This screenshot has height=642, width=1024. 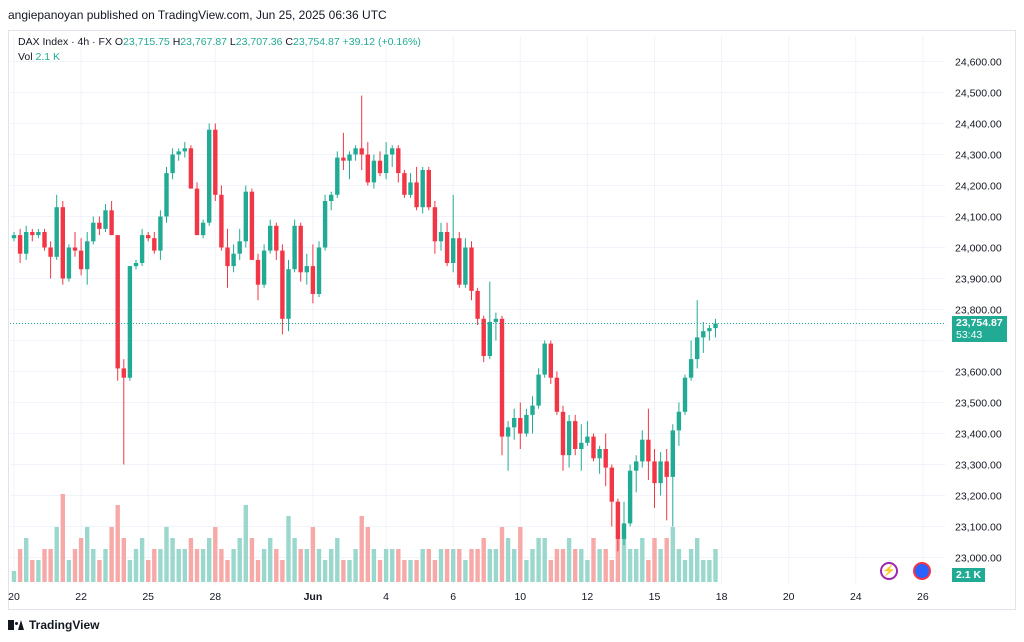 I want to click on y-tick-label: 23,300.00, so click(x=978, y=466).